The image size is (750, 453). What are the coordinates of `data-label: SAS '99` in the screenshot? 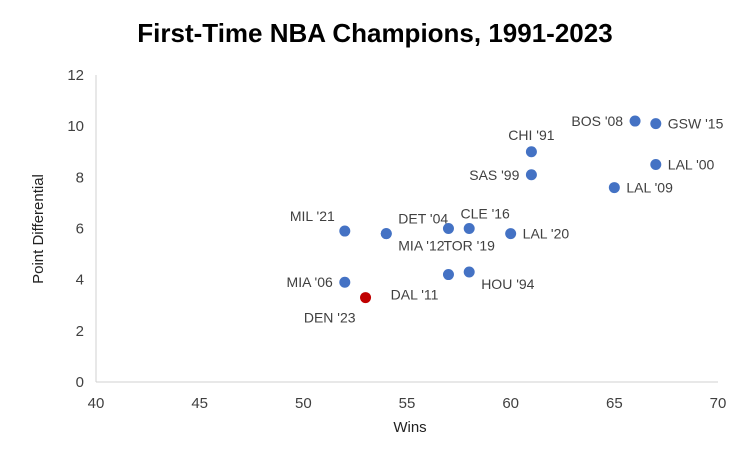 It's located at (494, 175).